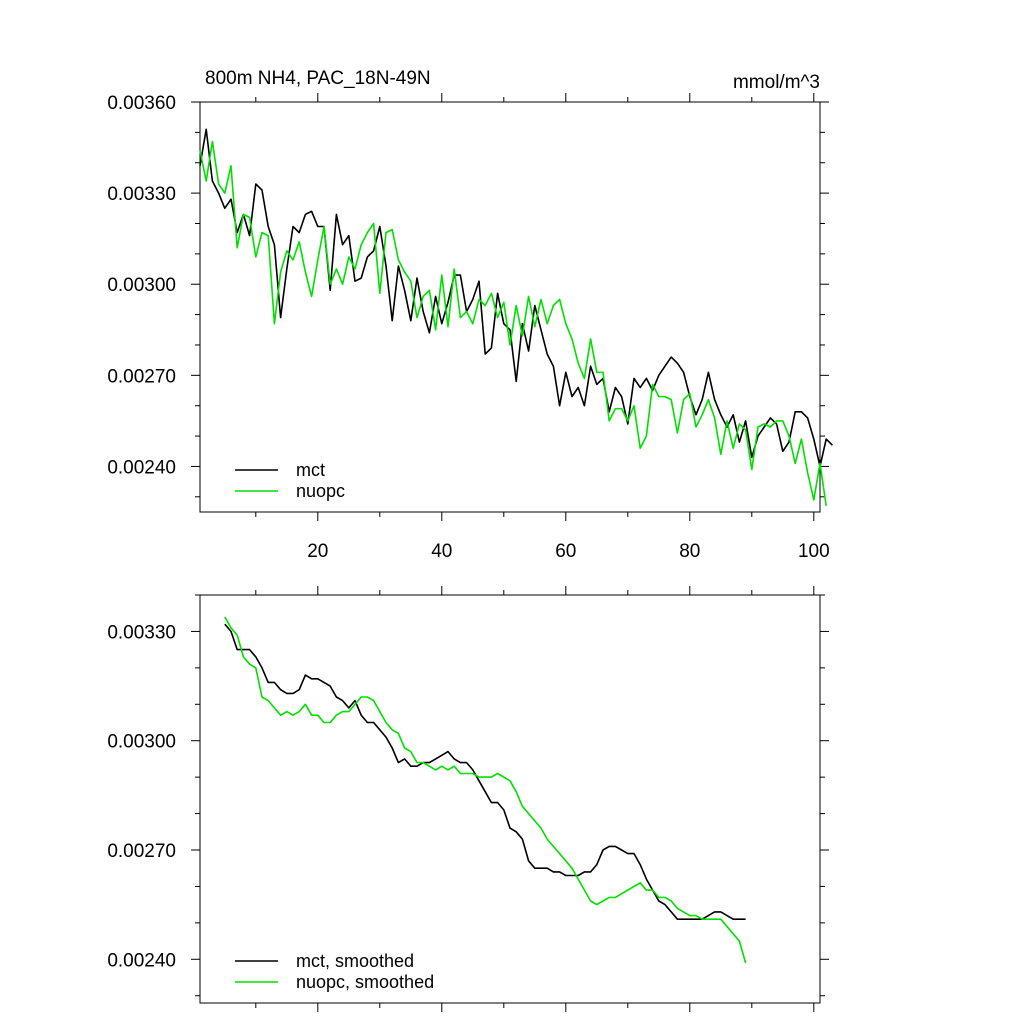  What do you see at coordinates (689, 551) in the screenshot?
I see `x-tick-label: 80` at bounding box center [689, 551].